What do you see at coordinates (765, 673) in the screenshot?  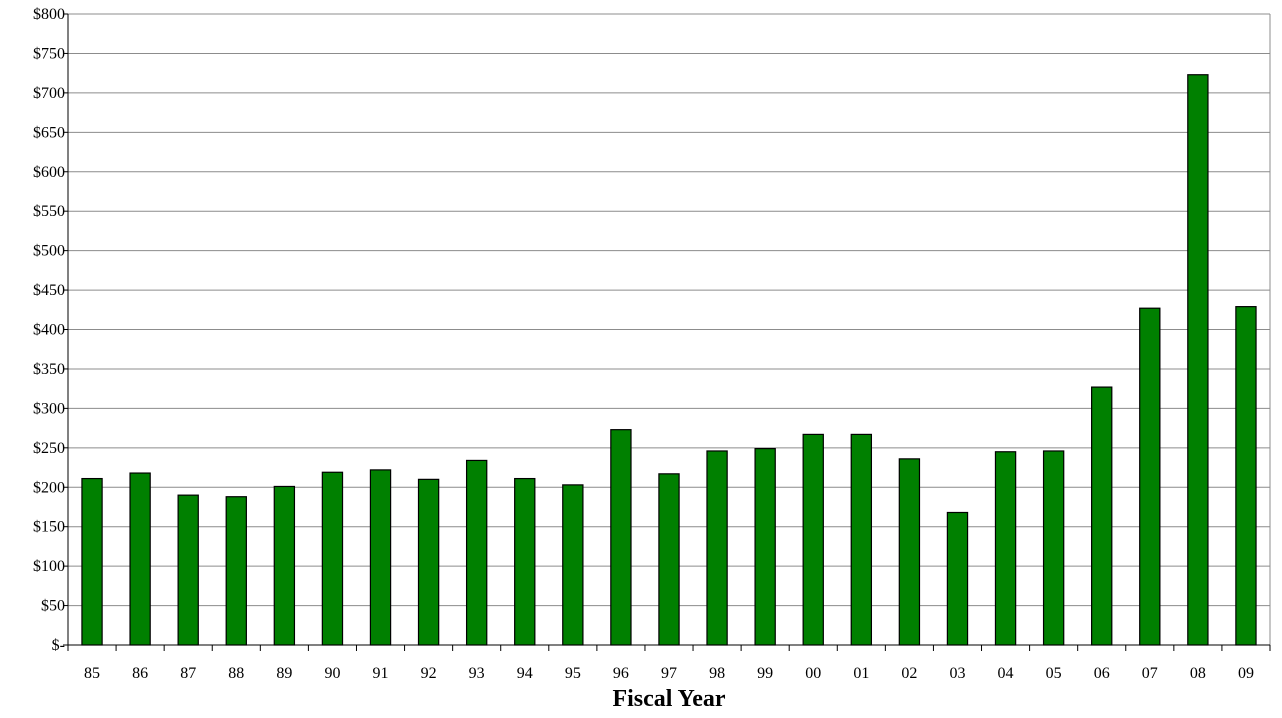 I see `x-tick-label: 99` at bounding box center [765, 673].